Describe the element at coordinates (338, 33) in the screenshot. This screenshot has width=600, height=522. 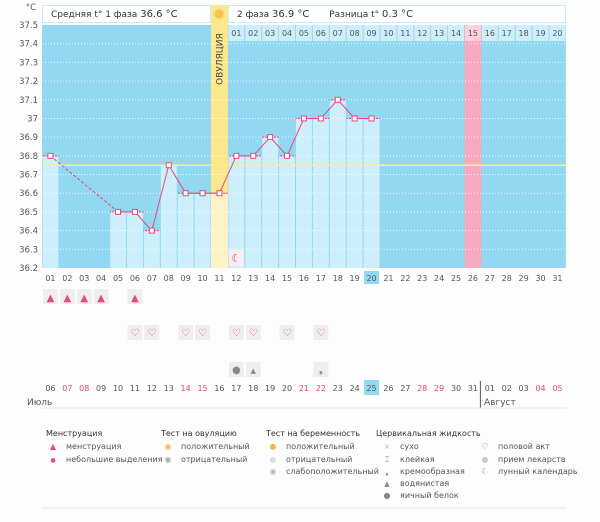
I see `dpo-label: 07` at that location.